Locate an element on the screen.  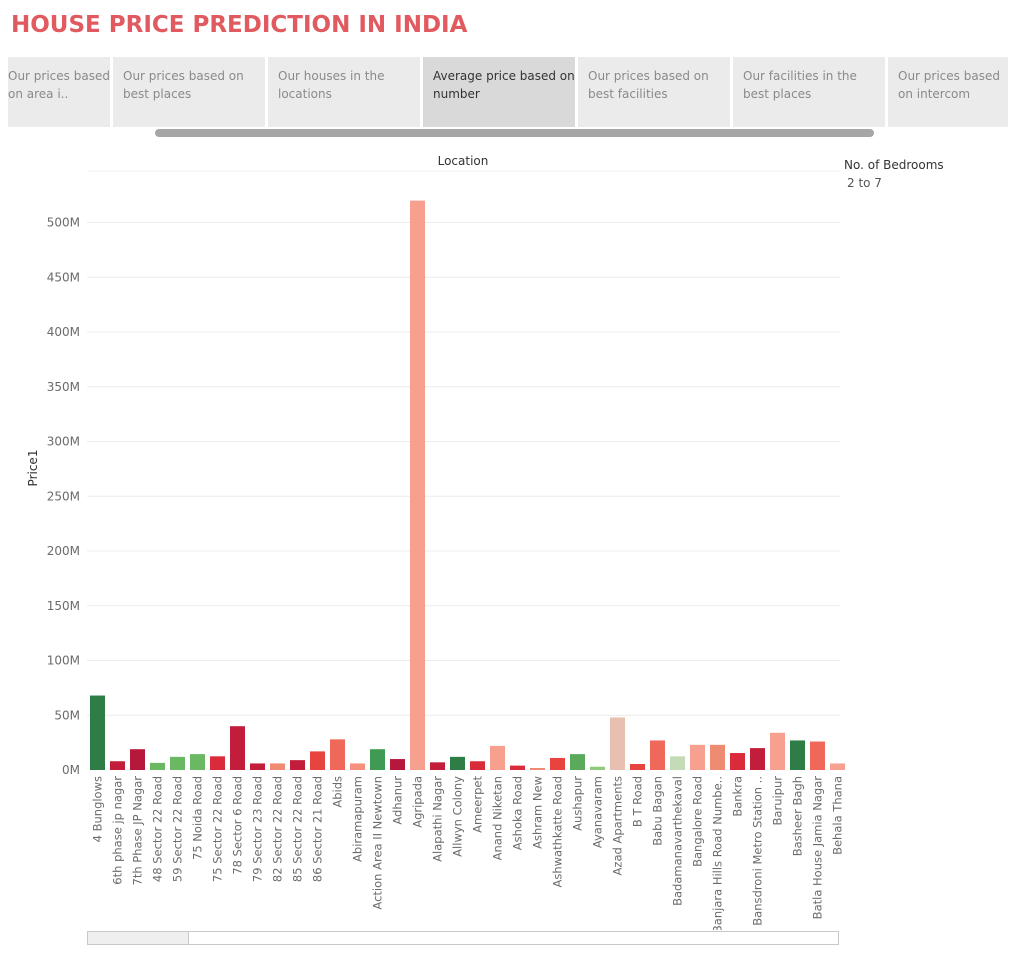
tab-label: Our houses in the locations is located at coordinates (331, 85).